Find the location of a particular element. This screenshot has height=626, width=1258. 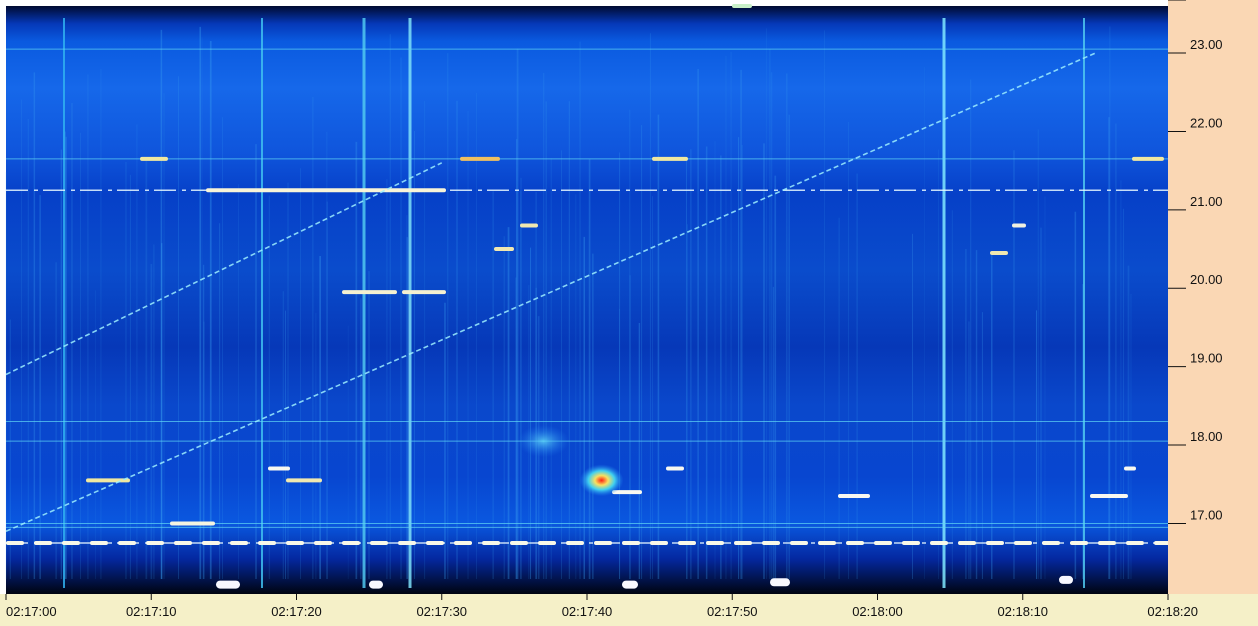

x-tick-label: 02:17:30 is located at coordinates (441, 611).